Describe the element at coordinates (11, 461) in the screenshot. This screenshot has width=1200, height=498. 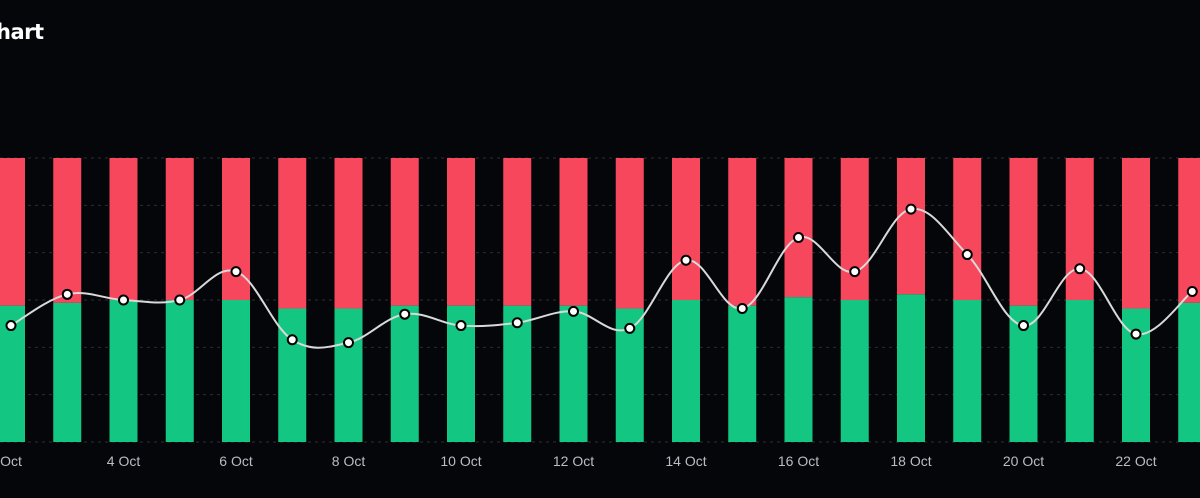
I see `x-tick-label: Oct` at that location.